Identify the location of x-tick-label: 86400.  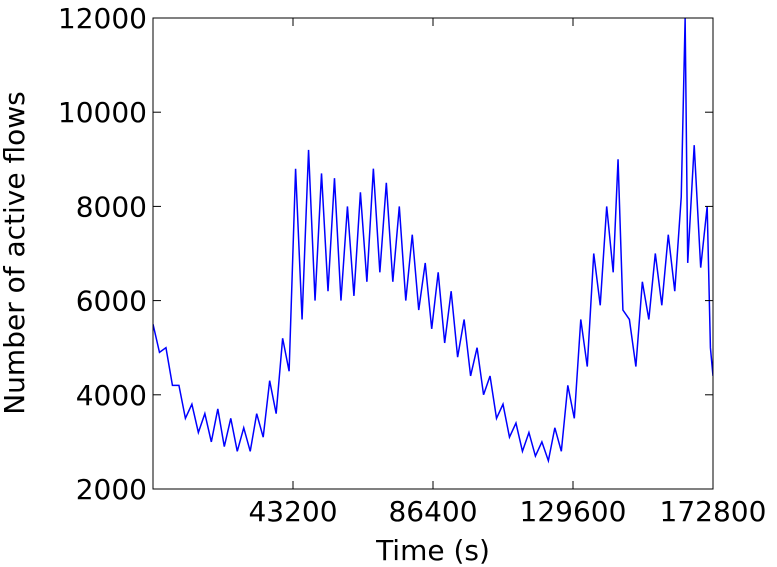
(432, 511).